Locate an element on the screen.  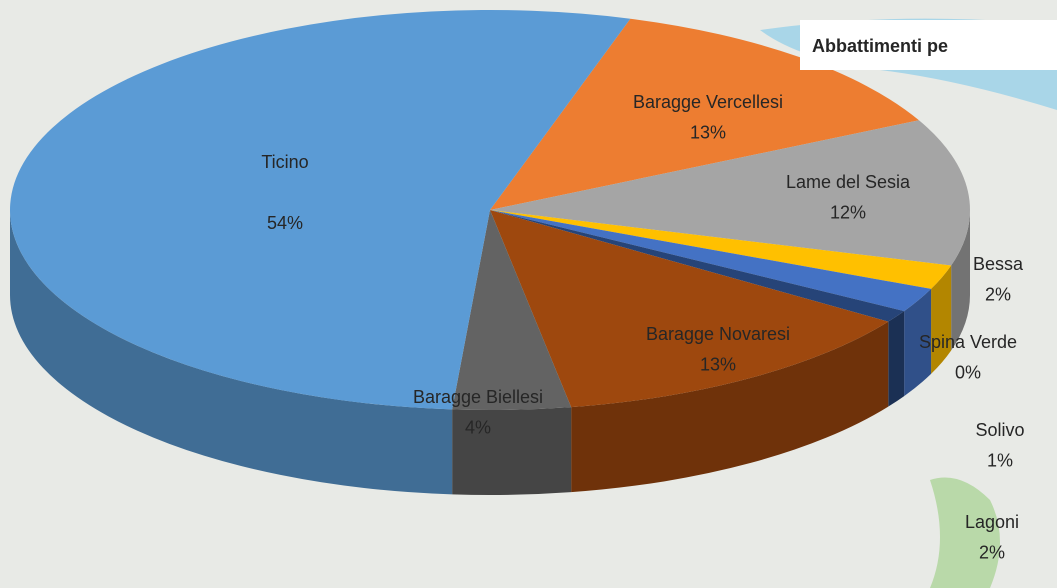
slice-label: Baragge Biellesi is located at coordinates (478, 397).